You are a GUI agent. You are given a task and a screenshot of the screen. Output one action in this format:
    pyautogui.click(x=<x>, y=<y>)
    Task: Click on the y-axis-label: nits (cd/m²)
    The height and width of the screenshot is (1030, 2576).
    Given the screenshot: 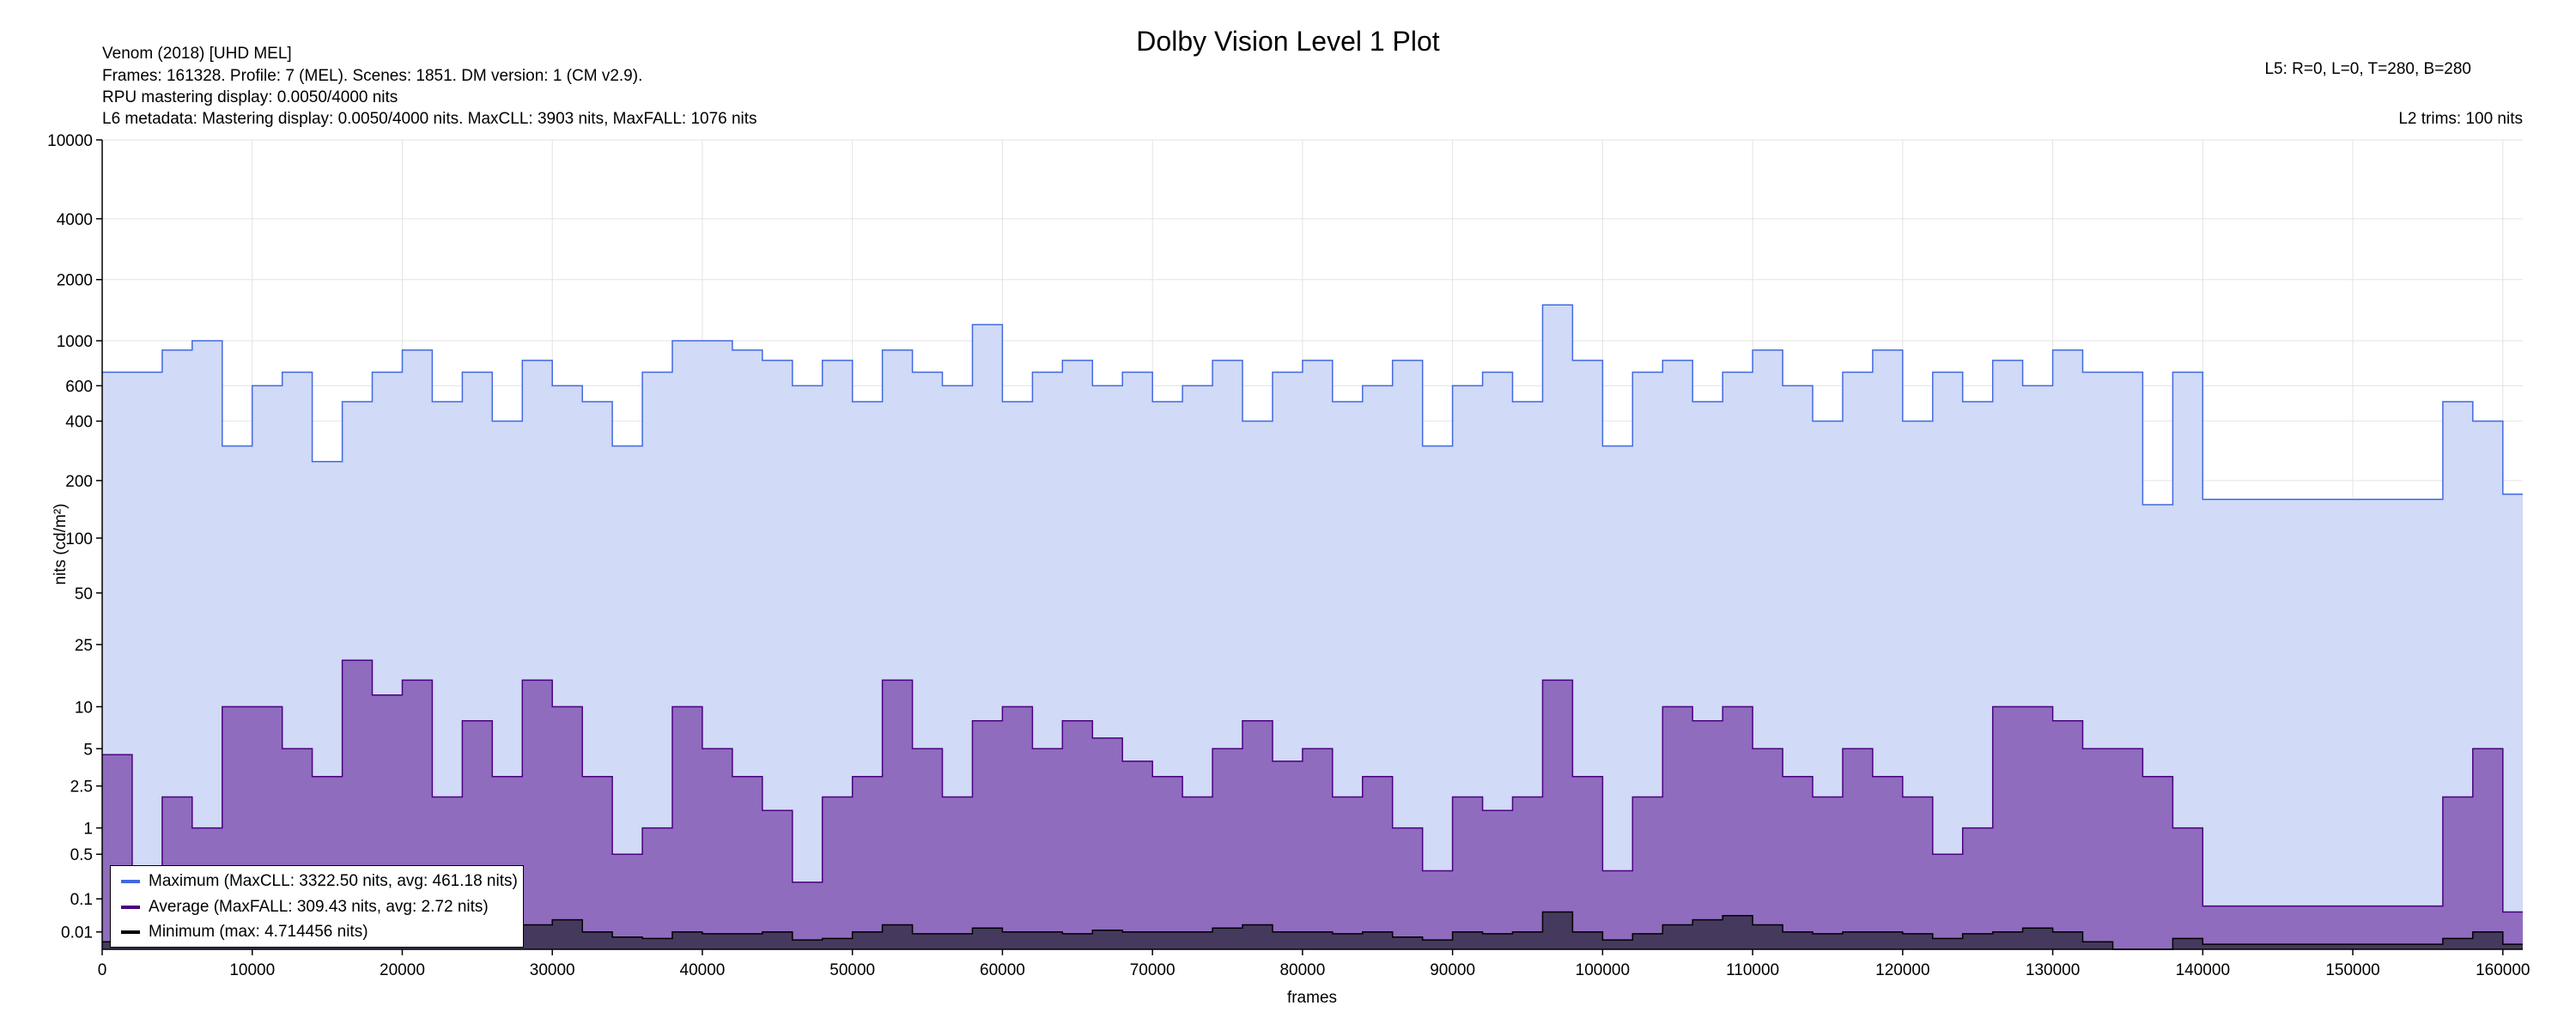 What is the action you would take?
    pyautogui.click(x=61, y=544)
    